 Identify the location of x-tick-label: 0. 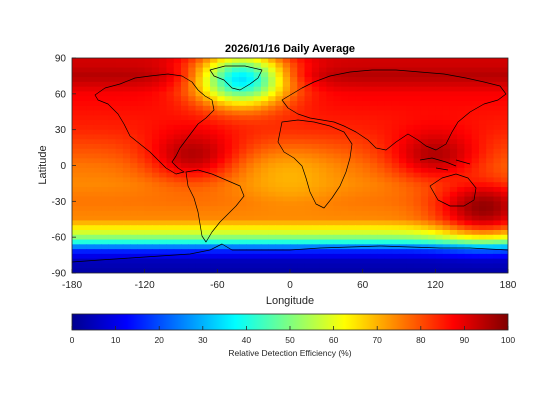
(290, 285).